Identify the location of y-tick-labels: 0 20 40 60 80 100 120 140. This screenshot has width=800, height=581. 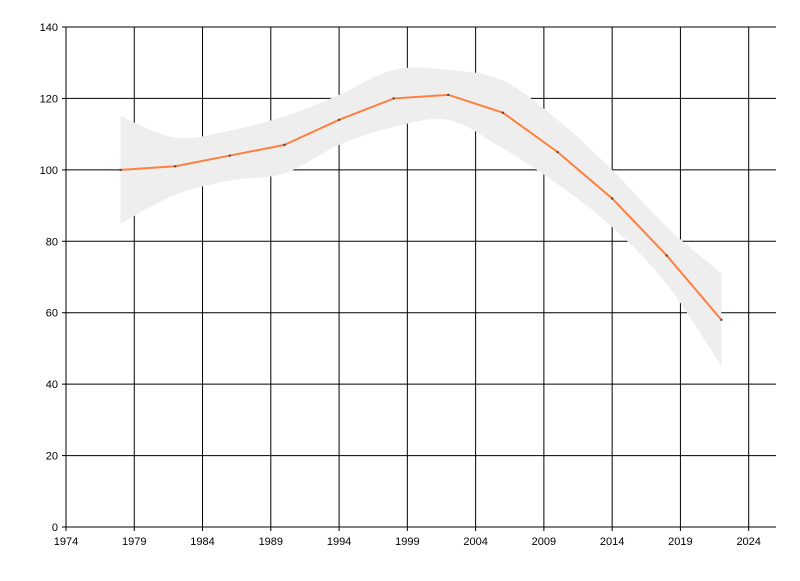
(49, 278).